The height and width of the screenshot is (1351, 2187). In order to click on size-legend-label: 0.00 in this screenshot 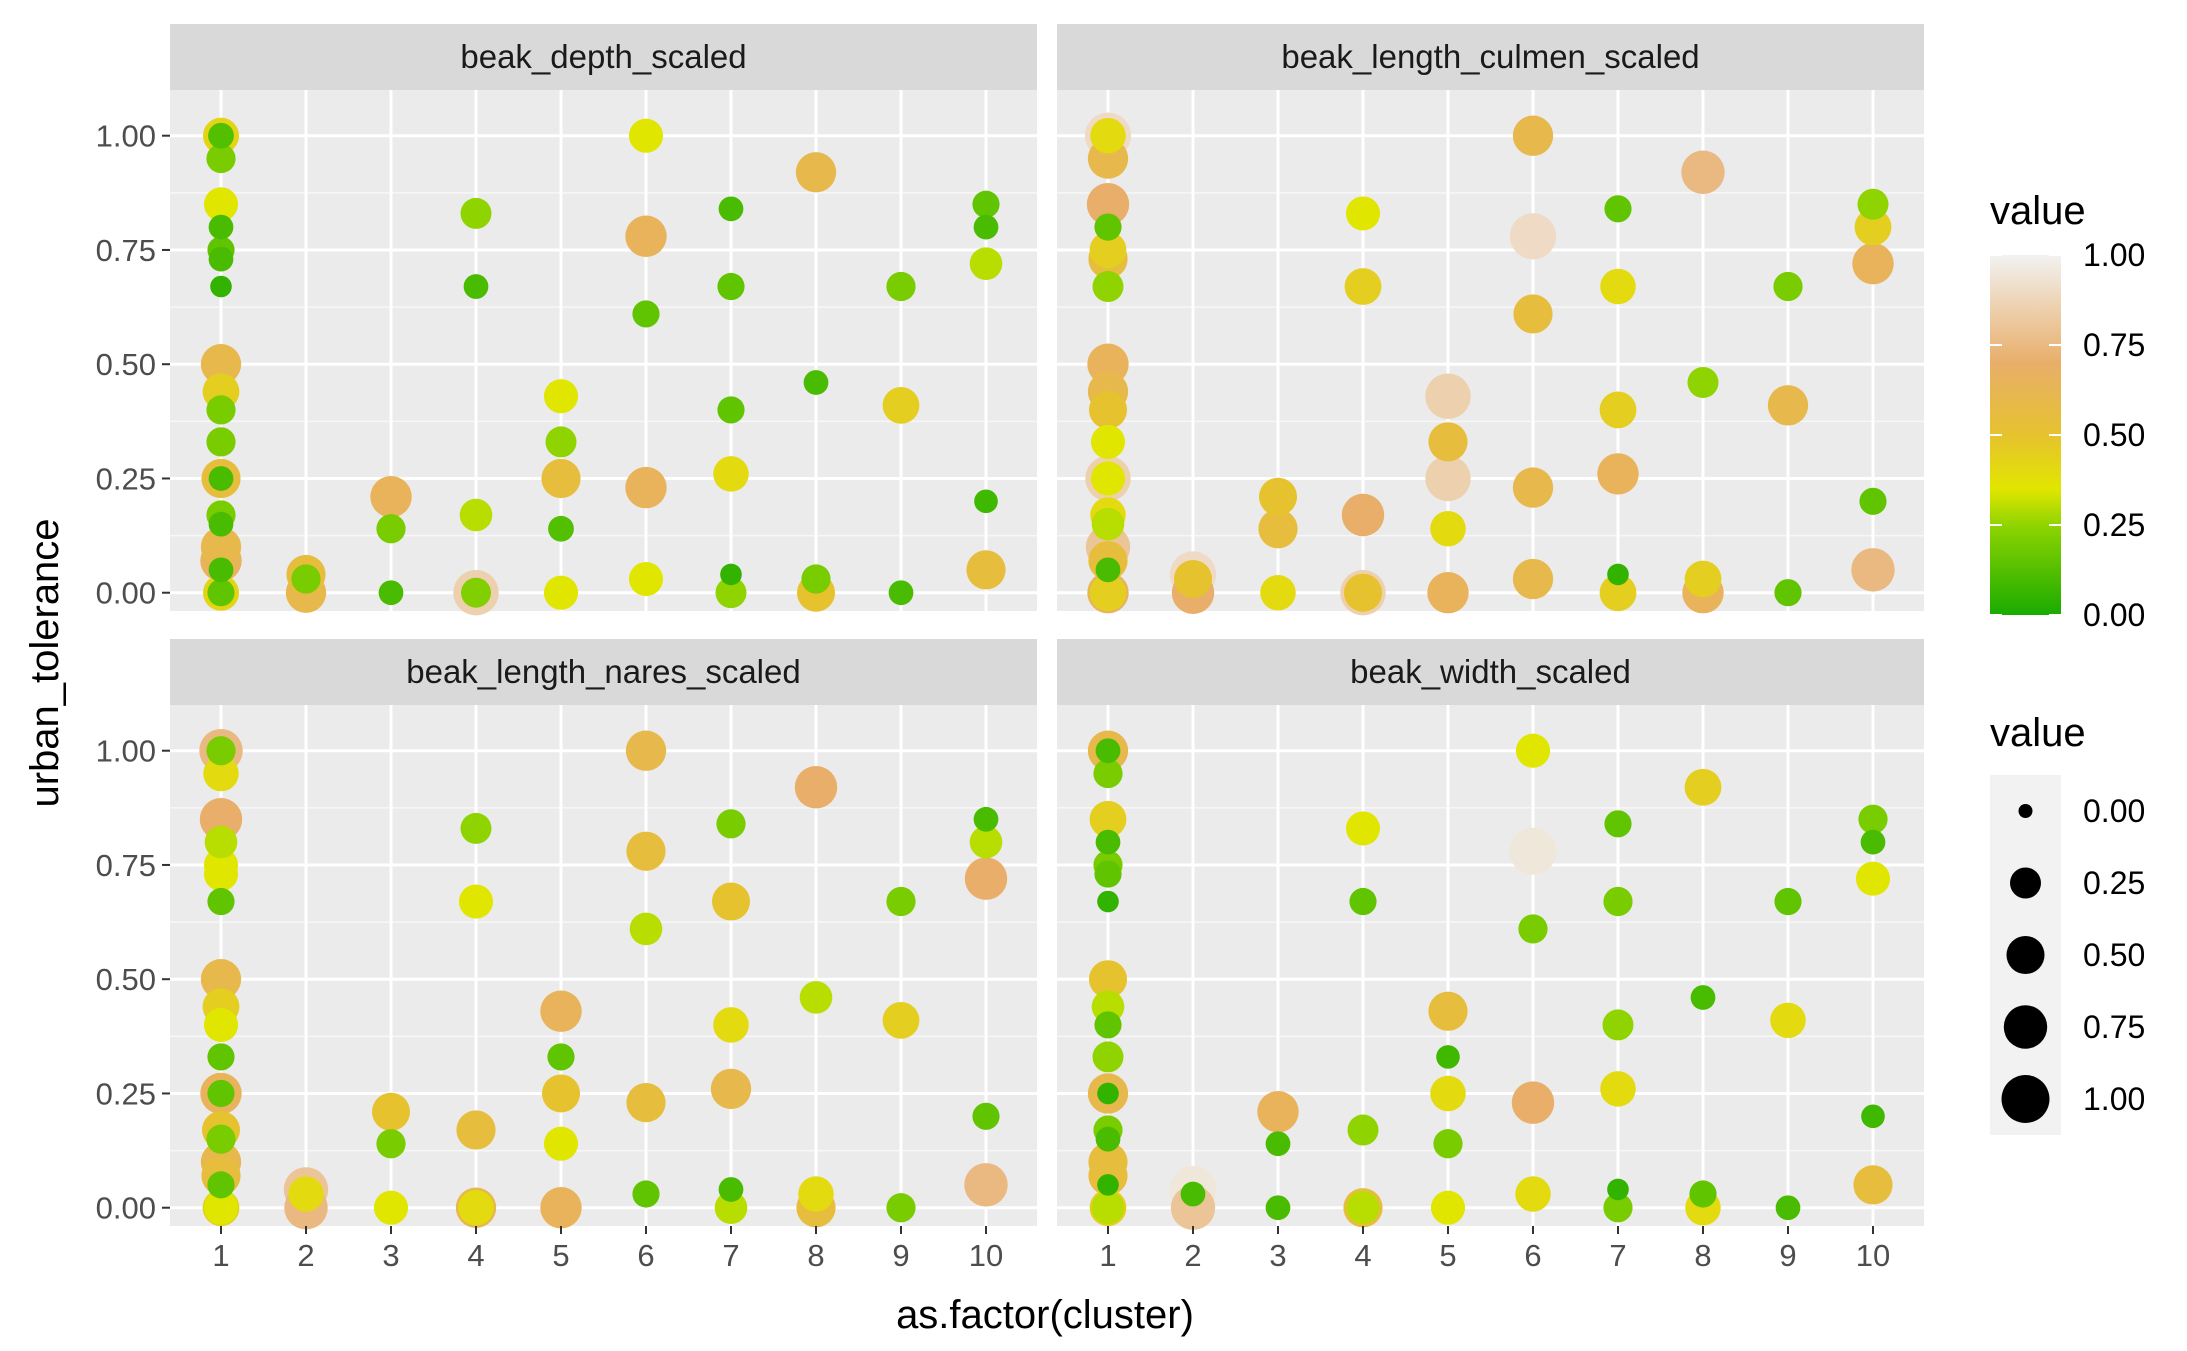, I will do `click(2114, 811)`.